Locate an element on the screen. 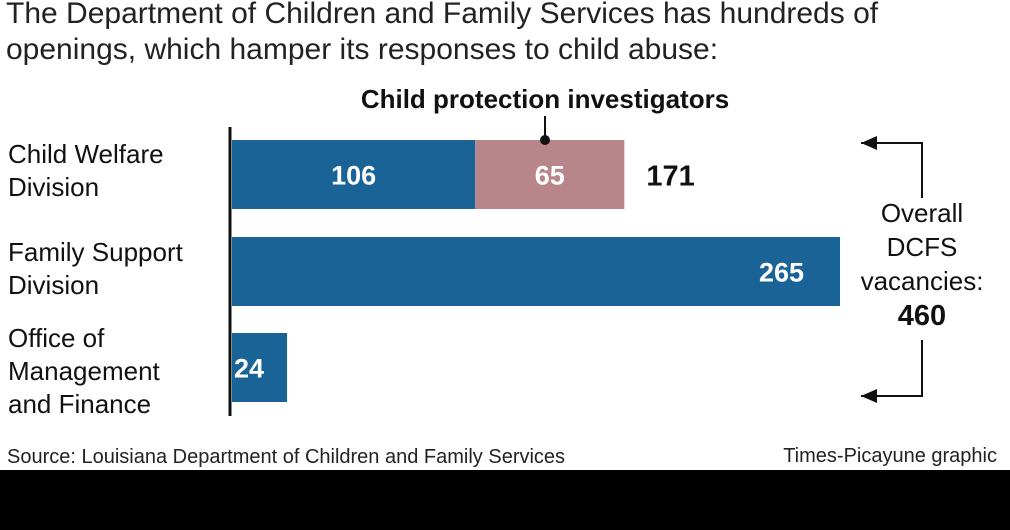  series-annotation-label: Child protection investigators is located at coordinates (545, 99).